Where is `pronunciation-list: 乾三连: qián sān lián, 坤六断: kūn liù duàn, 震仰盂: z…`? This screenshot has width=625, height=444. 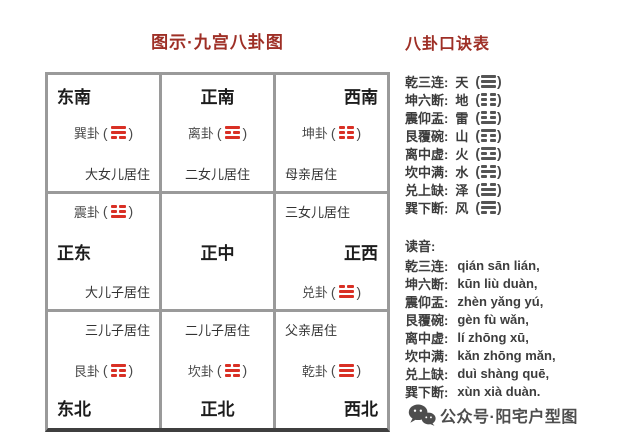 pronunciation-list: 乾三连: qián sān lián, 坤六断: kūn liù duàn, 震仰盂: z… is located at coordinates (514, 328).